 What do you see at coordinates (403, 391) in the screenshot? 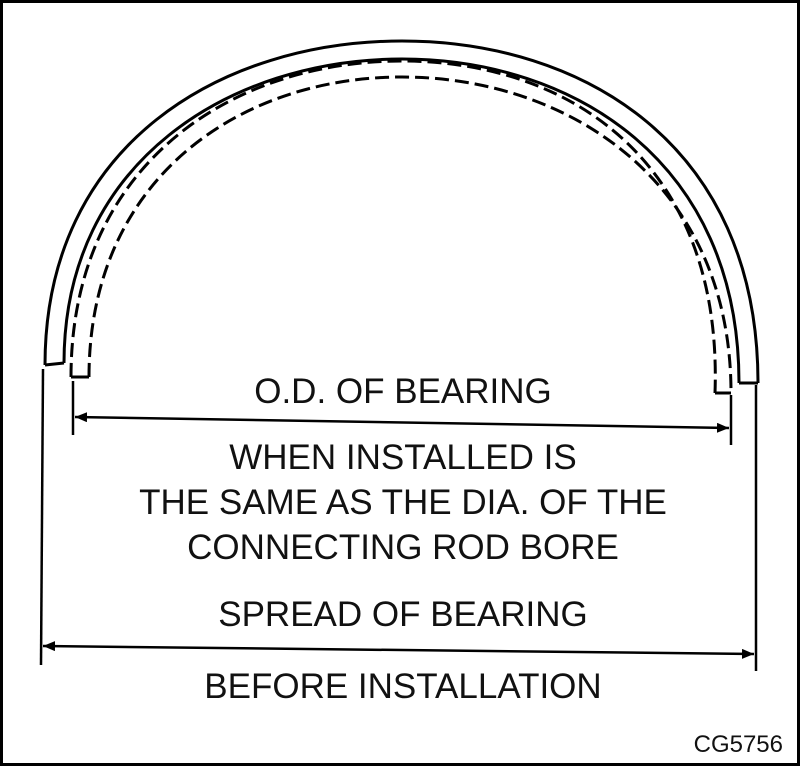
I see `od-label: O.D. OF BEARING` at bounding box center [403, 391].